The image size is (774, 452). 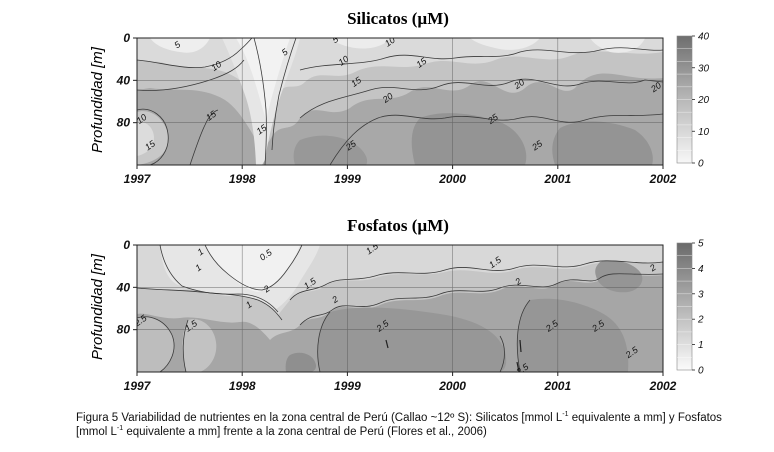 I want to click on fos-contour-label: 2.5, so click(x=523, y=369).